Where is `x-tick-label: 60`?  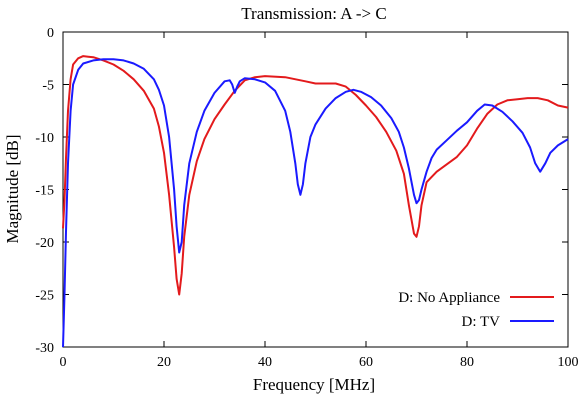
x-tick-label: 60 is located at coordinates (366, 362).